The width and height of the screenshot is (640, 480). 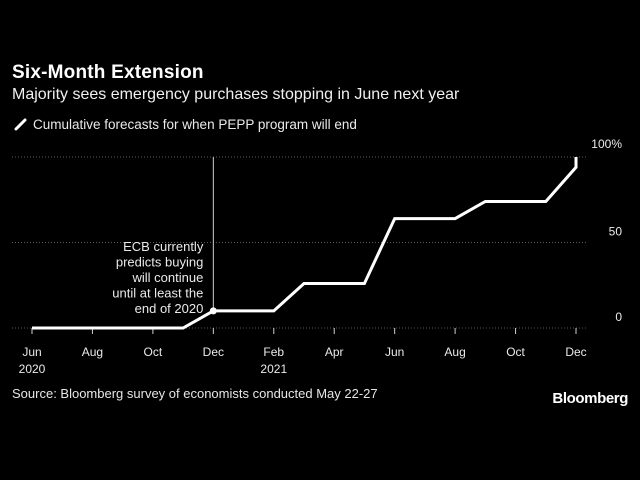 What do you see at coordinates (616, 232) in the screenshot?
I see `y-tick-label: 50` at bounding box center [616, 232].